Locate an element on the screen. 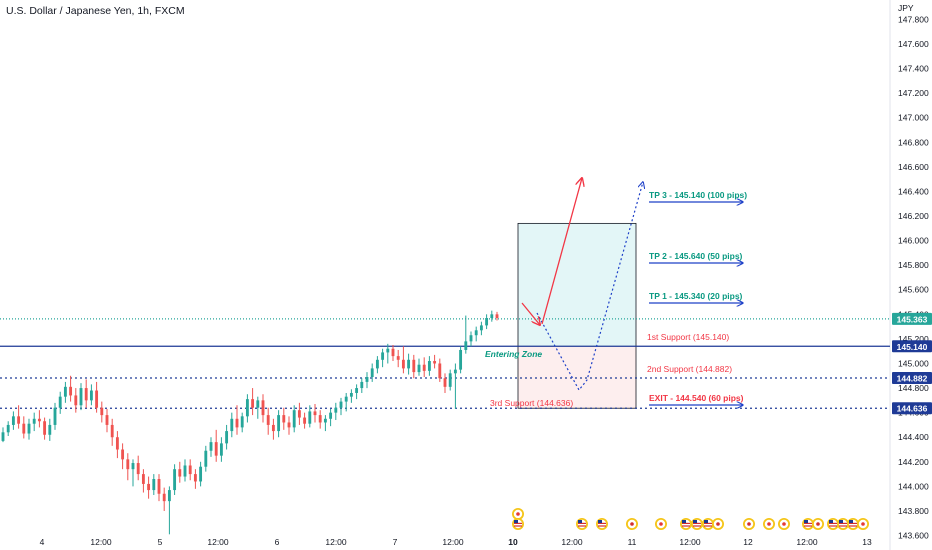  y-tick-label: 147.000 is located at coordinates (913, 118).